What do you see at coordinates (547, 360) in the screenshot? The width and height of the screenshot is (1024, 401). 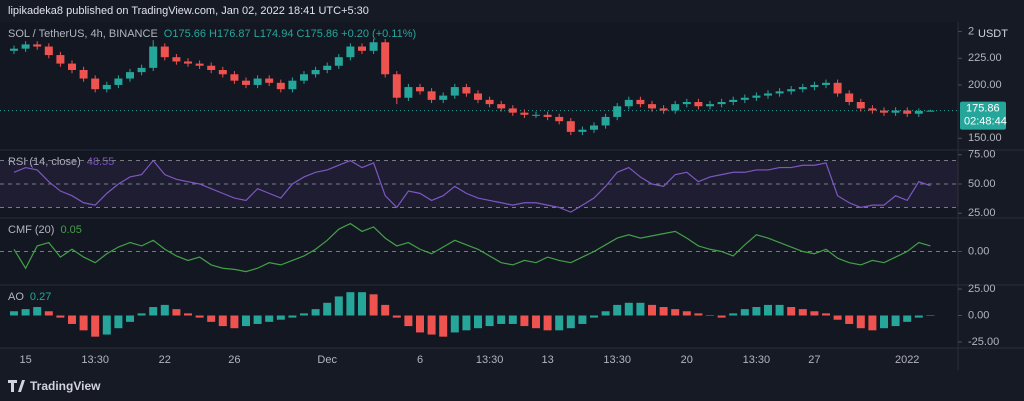 I see `x-tick-label: 13` at bounding box center [547, 360].